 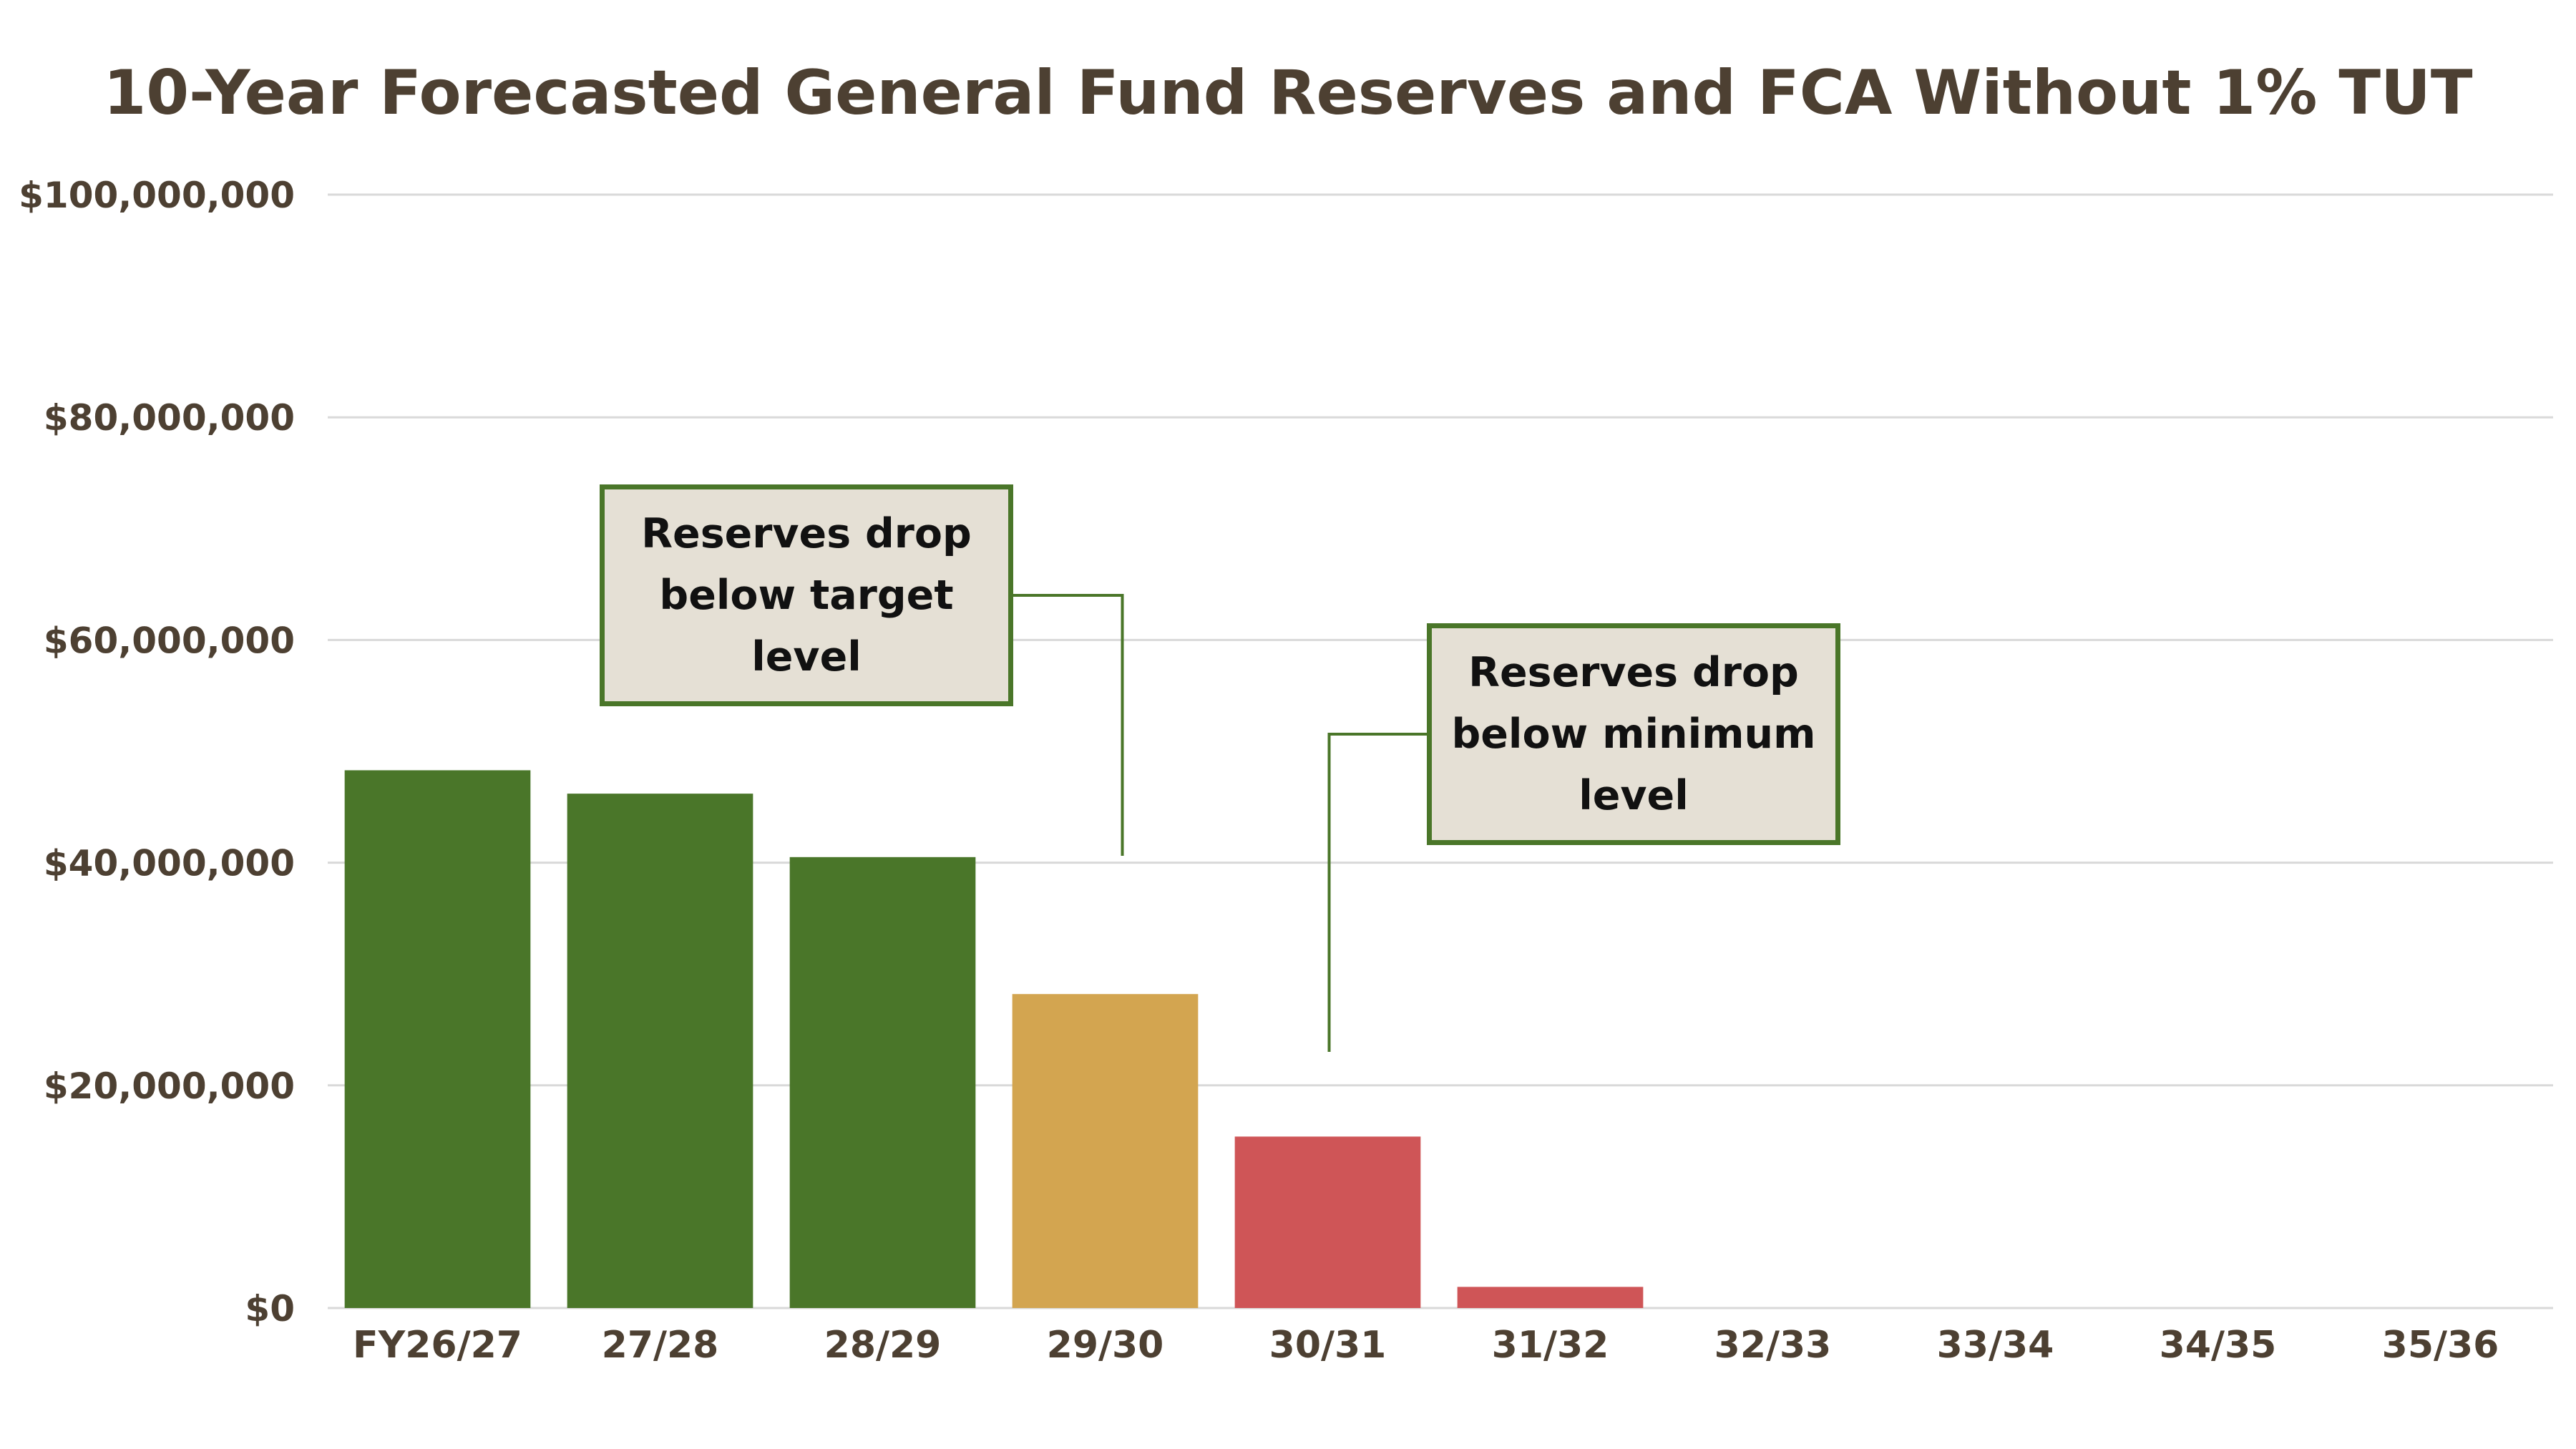 What do you see at coordinates (1328, 1345) in the screenshot?
I see `x-tick-label: 30/31` at bounding box center [1328, 1345].